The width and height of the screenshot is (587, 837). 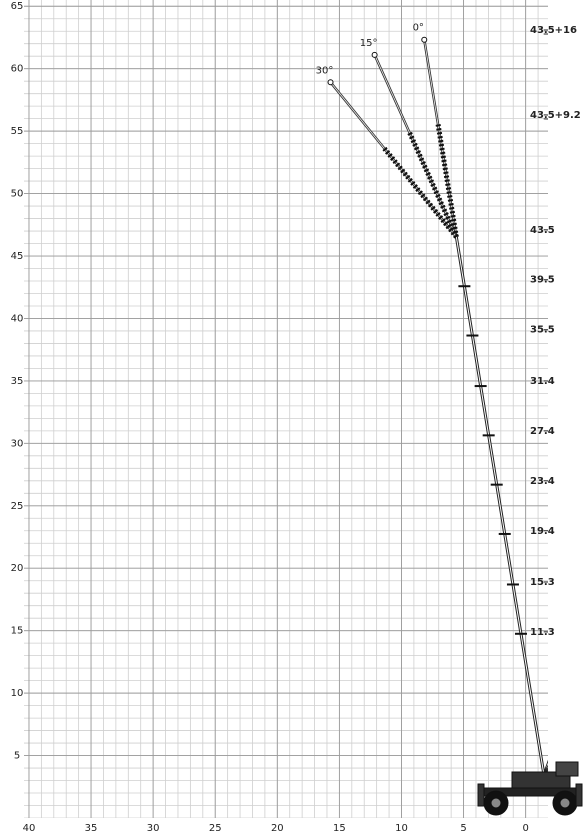 What do you see at coordinates (553, 30) in the screenshot?
I see `arc-label: 43.5+16` at bounding box center [553, 30].